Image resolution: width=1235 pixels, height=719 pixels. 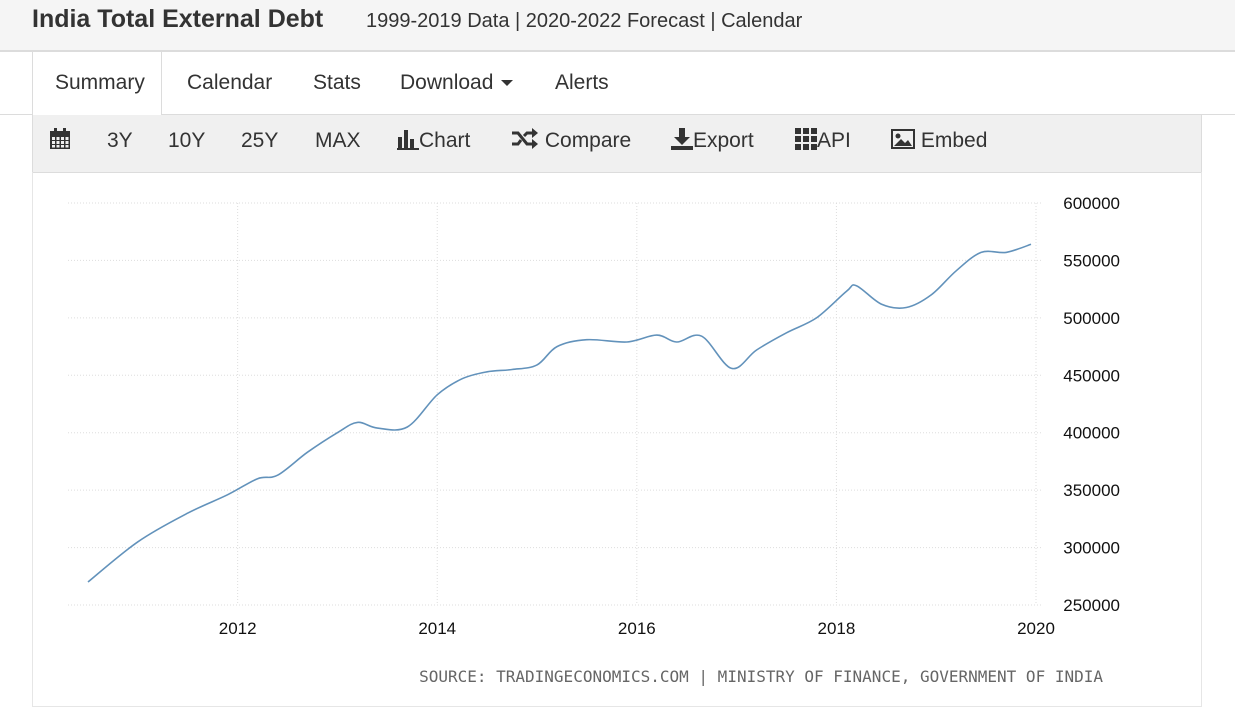 I want to click on compare-button-label: Compare, so click(x=588, y=140).